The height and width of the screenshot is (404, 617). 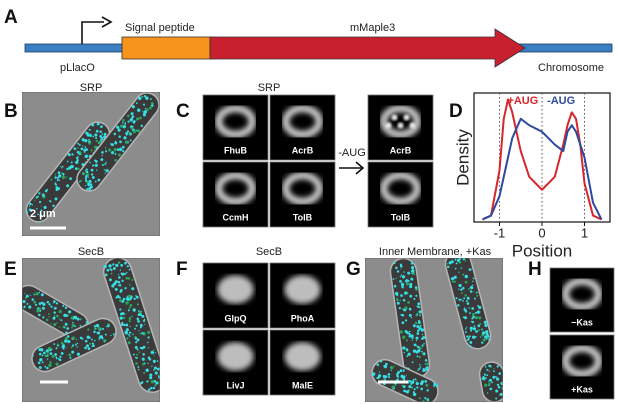 I want to click on panel-letter: A, so click(x=11, y=17).